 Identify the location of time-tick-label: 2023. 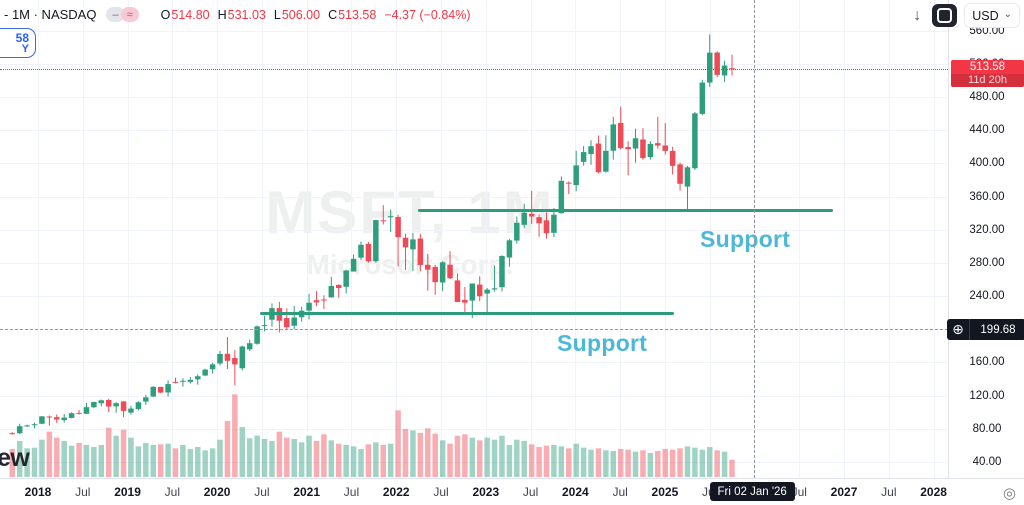
(486, 492).